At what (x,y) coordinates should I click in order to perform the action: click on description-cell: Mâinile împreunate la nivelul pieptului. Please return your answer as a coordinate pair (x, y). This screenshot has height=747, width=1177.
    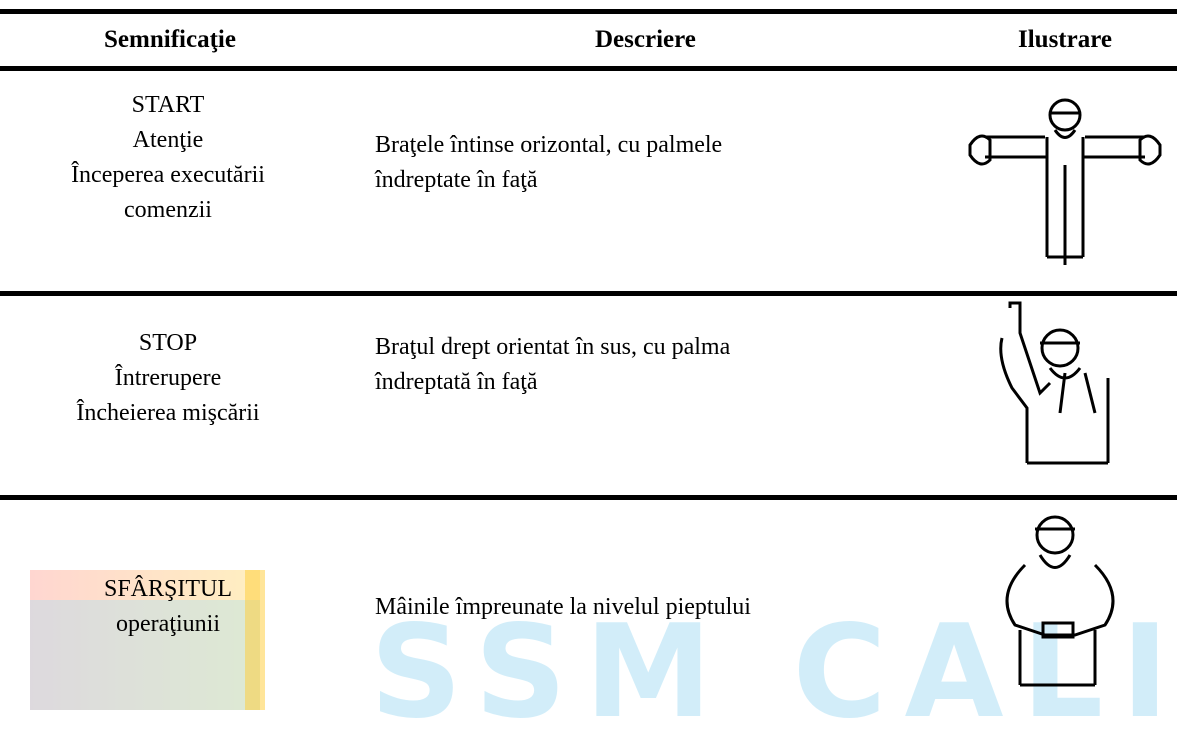
    Looking at the image, I should click on (655, 607).